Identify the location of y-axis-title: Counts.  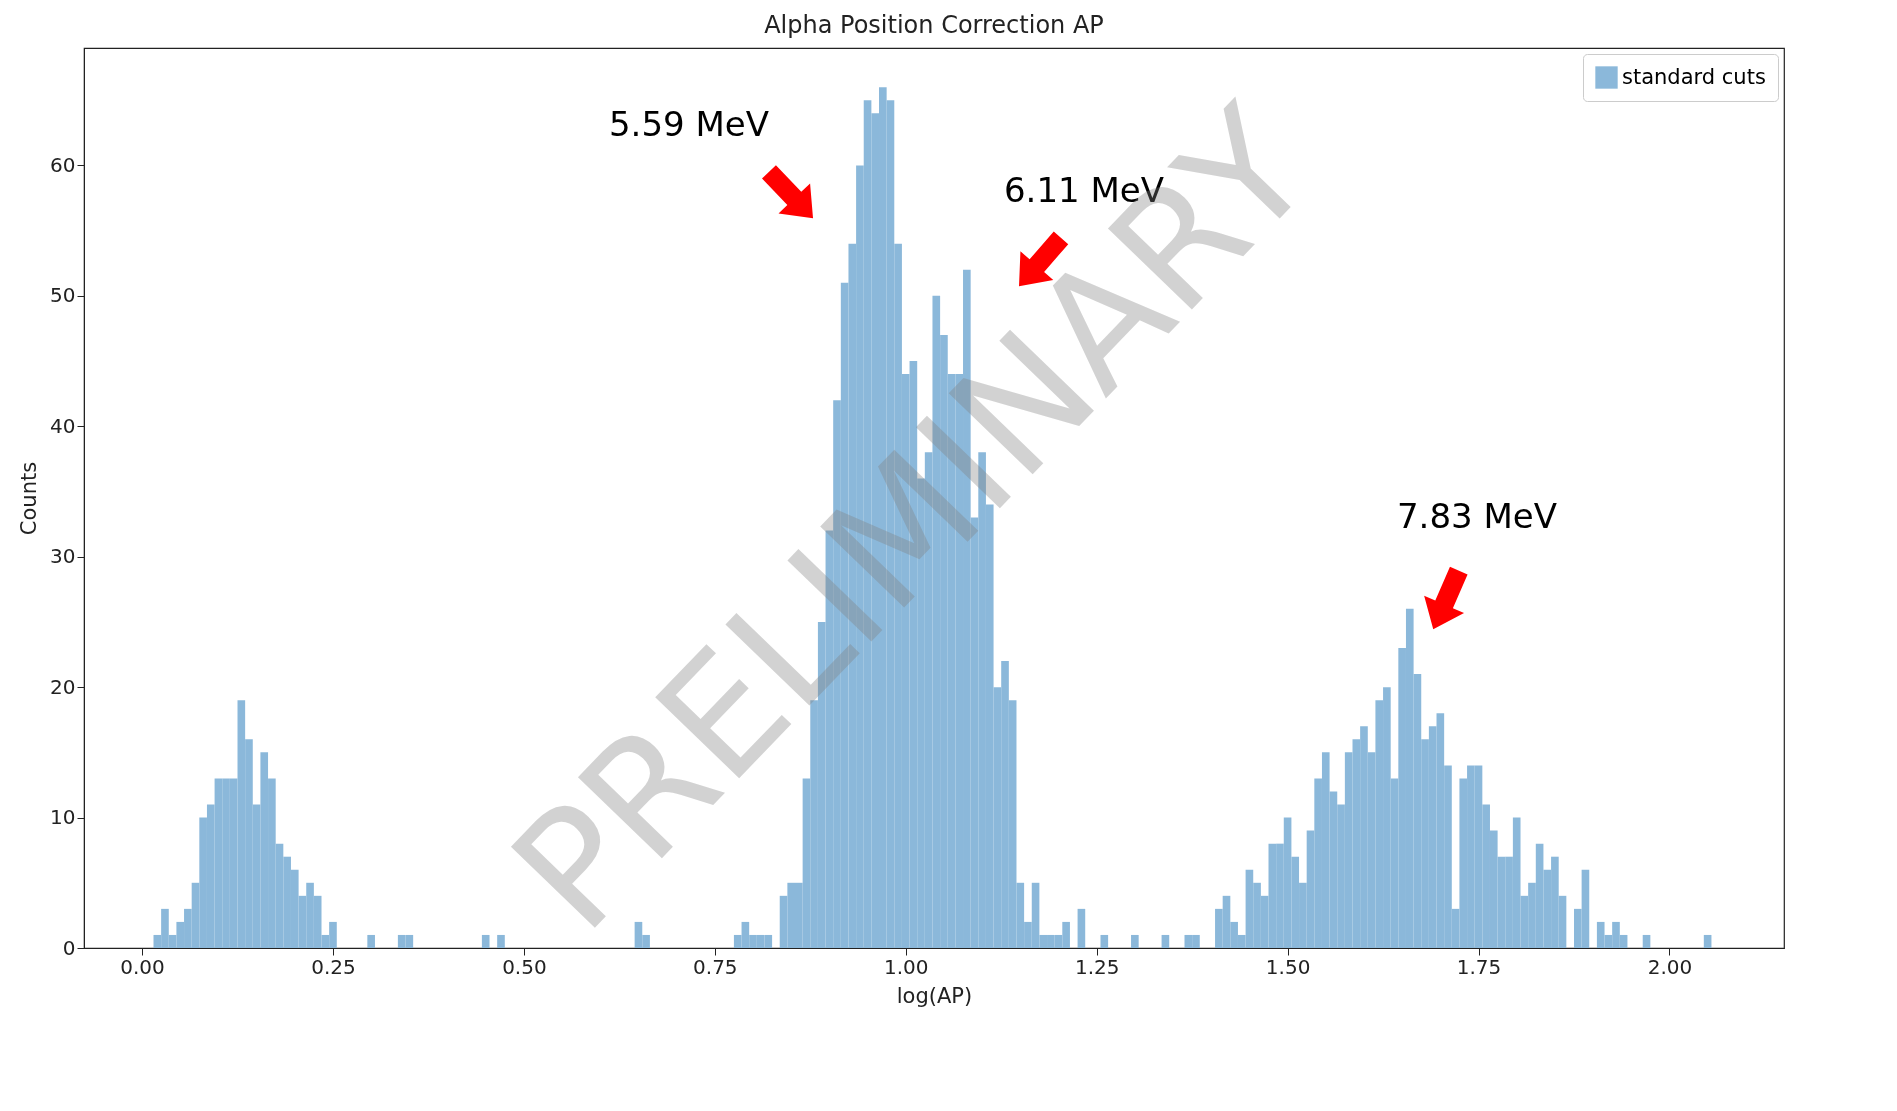
(29, 498).